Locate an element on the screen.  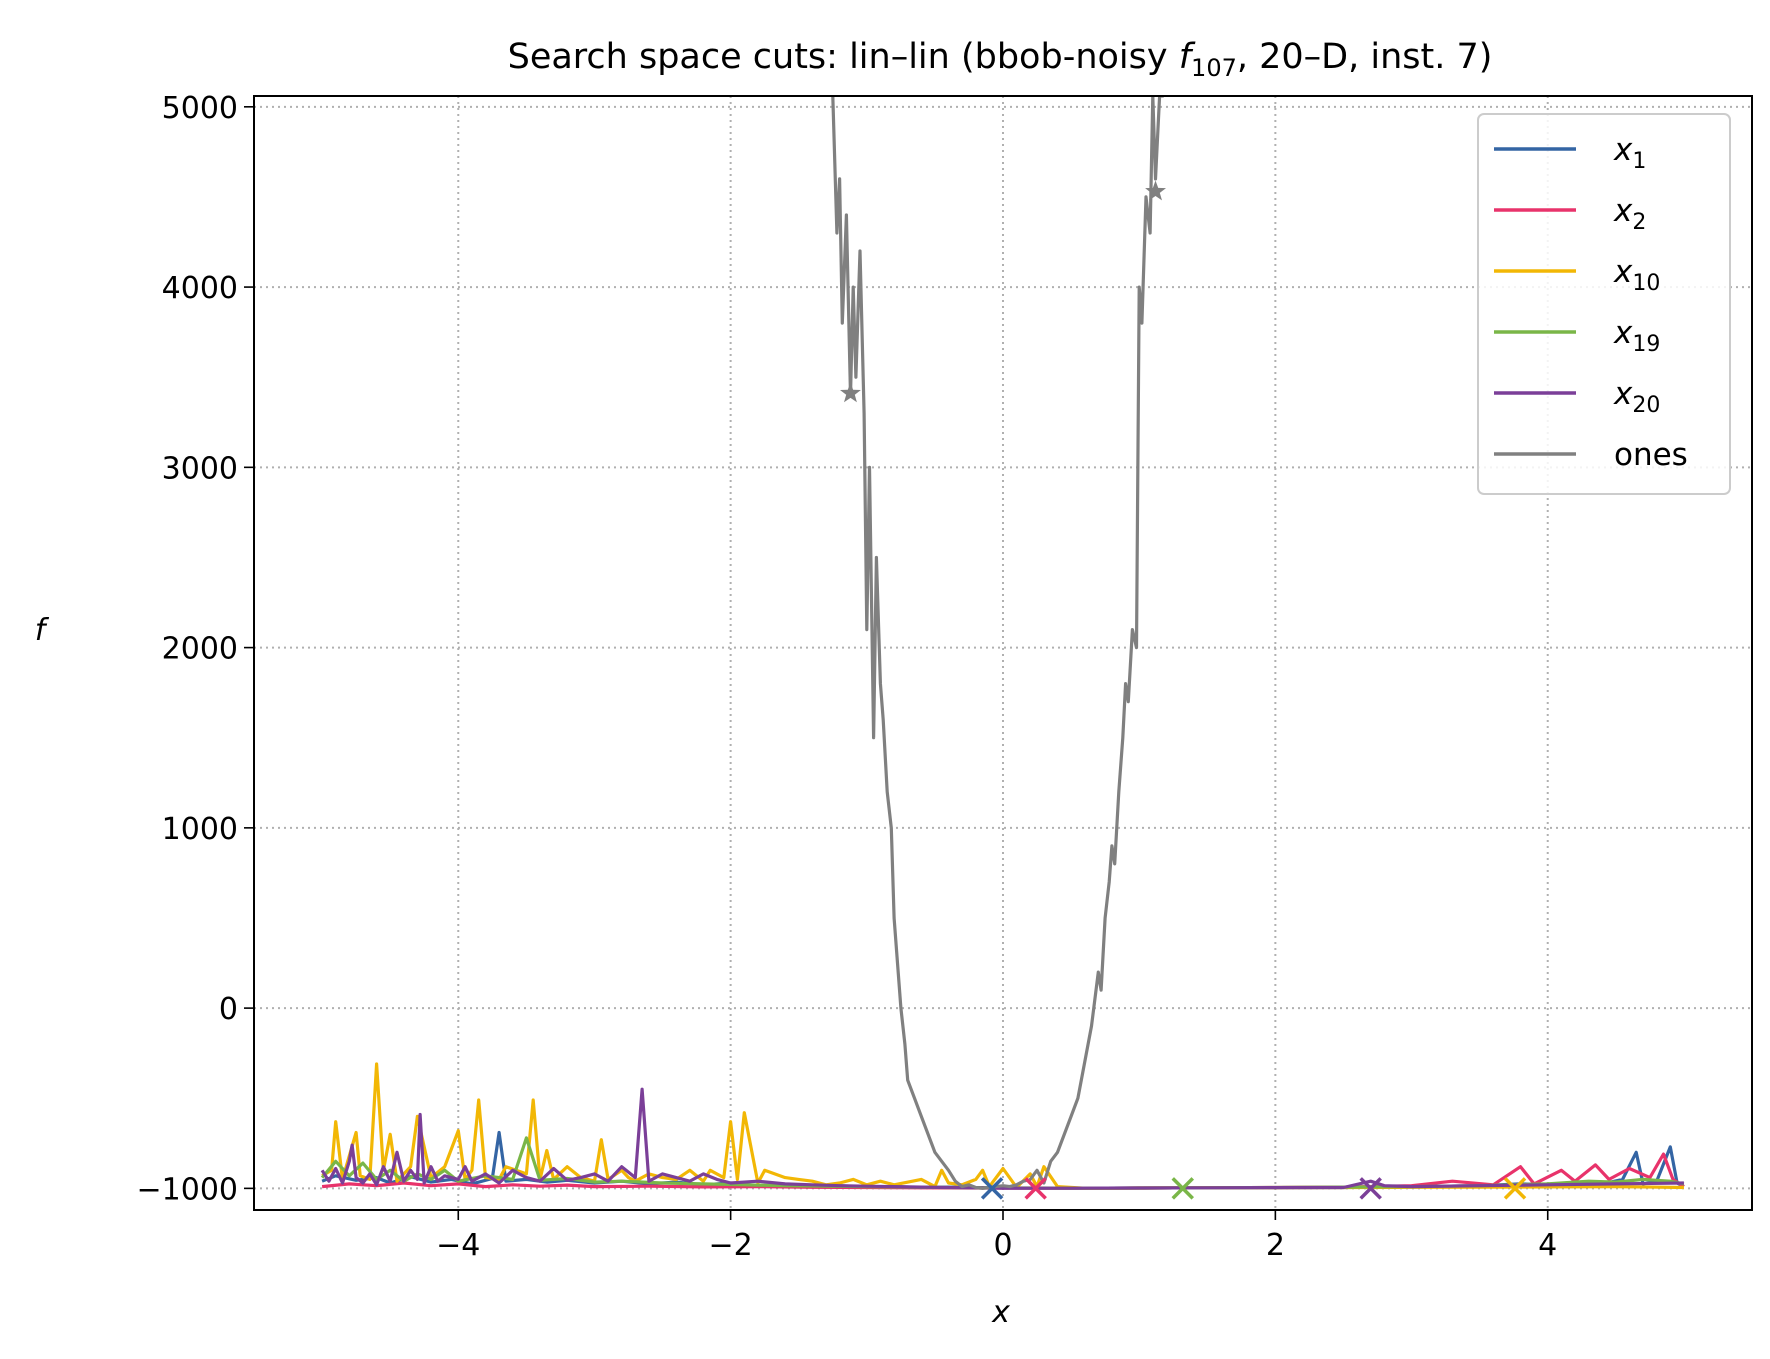
legend: x1 x2 x10 x19 x20 ones is located at coordinates (1604, 304).